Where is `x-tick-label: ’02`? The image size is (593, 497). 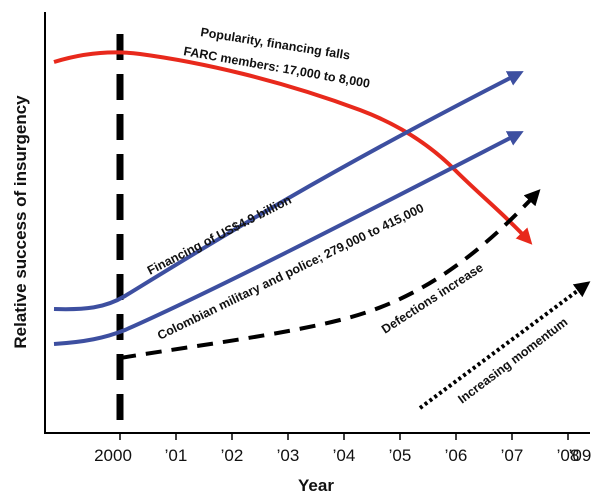
x-tick-label: ’02 is located at coordinates (232, 455).